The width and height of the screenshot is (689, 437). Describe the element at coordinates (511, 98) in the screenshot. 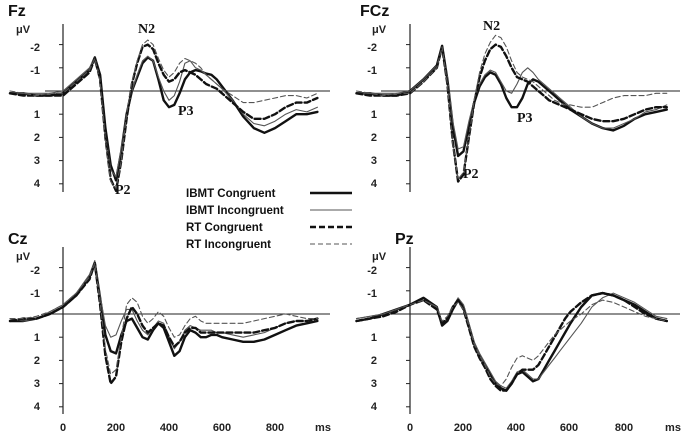

I see `series-line-solid-thin` at that location.